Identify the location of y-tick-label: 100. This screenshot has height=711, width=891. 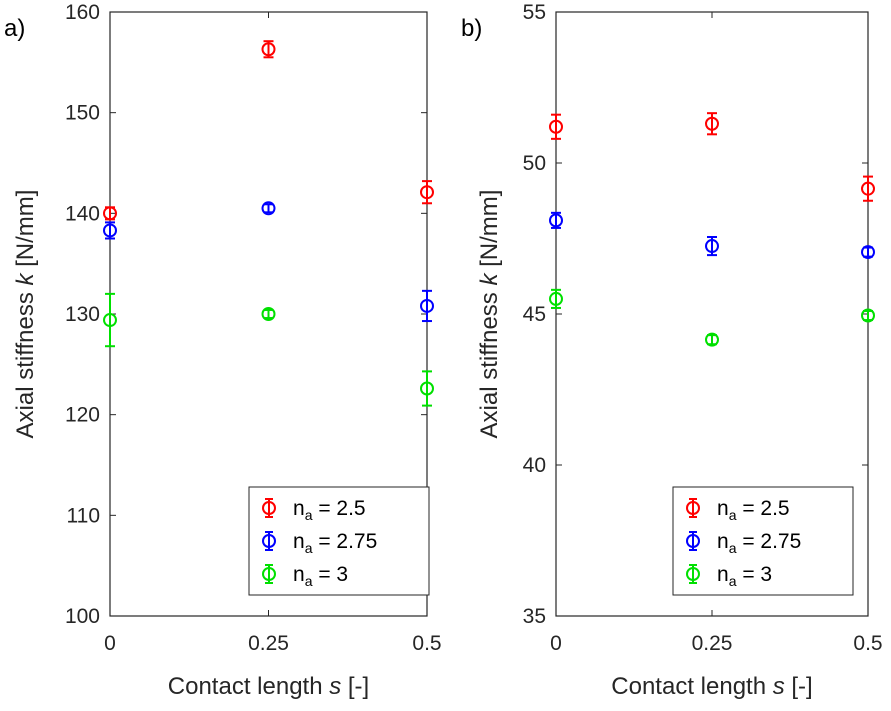
(82, 616).